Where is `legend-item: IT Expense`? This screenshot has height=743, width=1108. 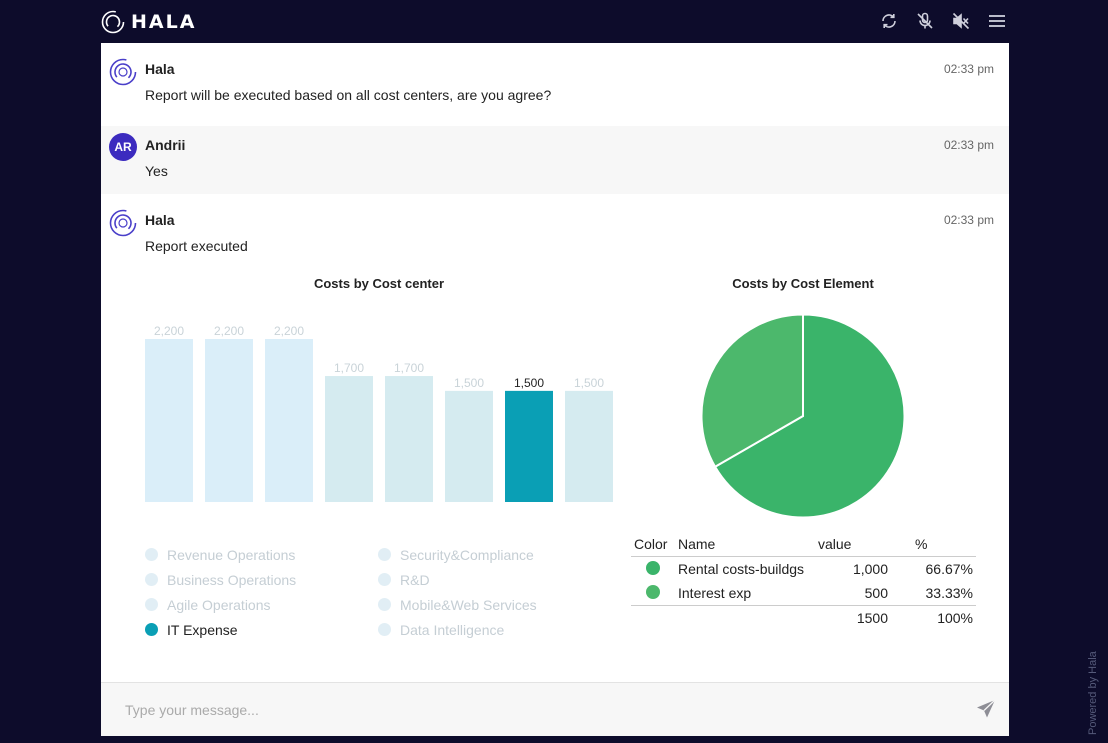
legend-item: IT Expense is located at coordinates (260, 629).